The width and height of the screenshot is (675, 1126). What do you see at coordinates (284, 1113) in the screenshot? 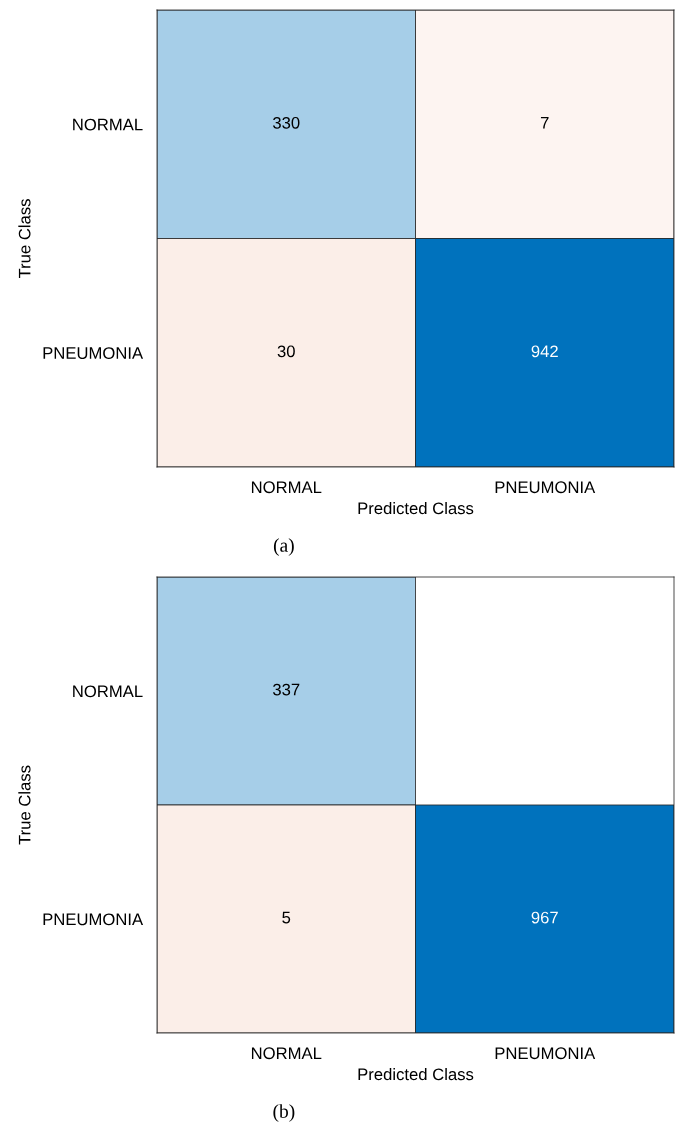
I see `text: (b)` at bounding box center [284, 1113].